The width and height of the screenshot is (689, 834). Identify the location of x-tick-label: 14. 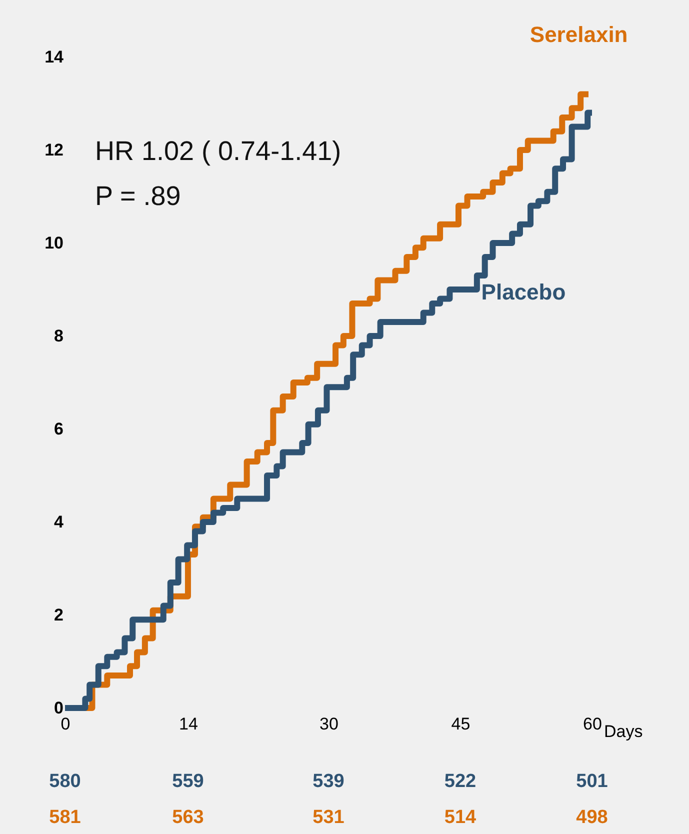
(188, 724).